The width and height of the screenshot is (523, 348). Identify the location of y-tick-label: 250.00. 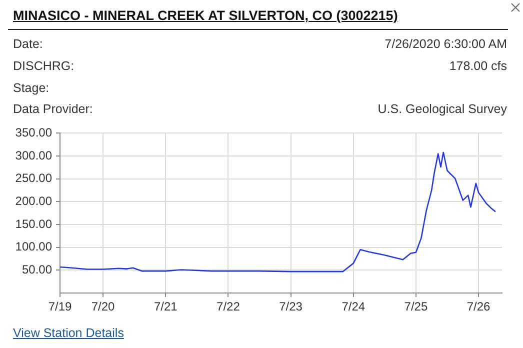
(33, 178).